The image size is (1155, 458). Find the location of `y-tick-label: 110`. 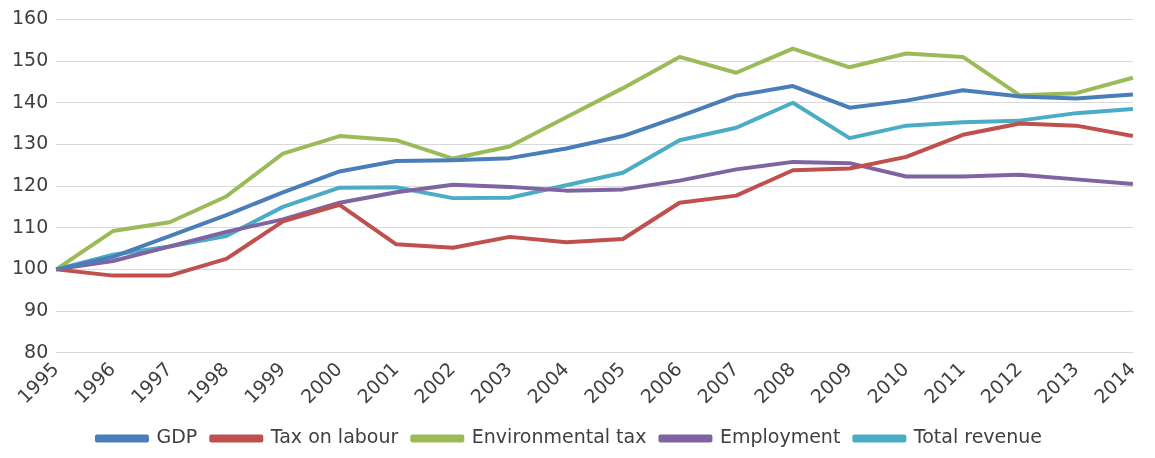

y-tick-label: 110 is located at coordinates (30, 225).